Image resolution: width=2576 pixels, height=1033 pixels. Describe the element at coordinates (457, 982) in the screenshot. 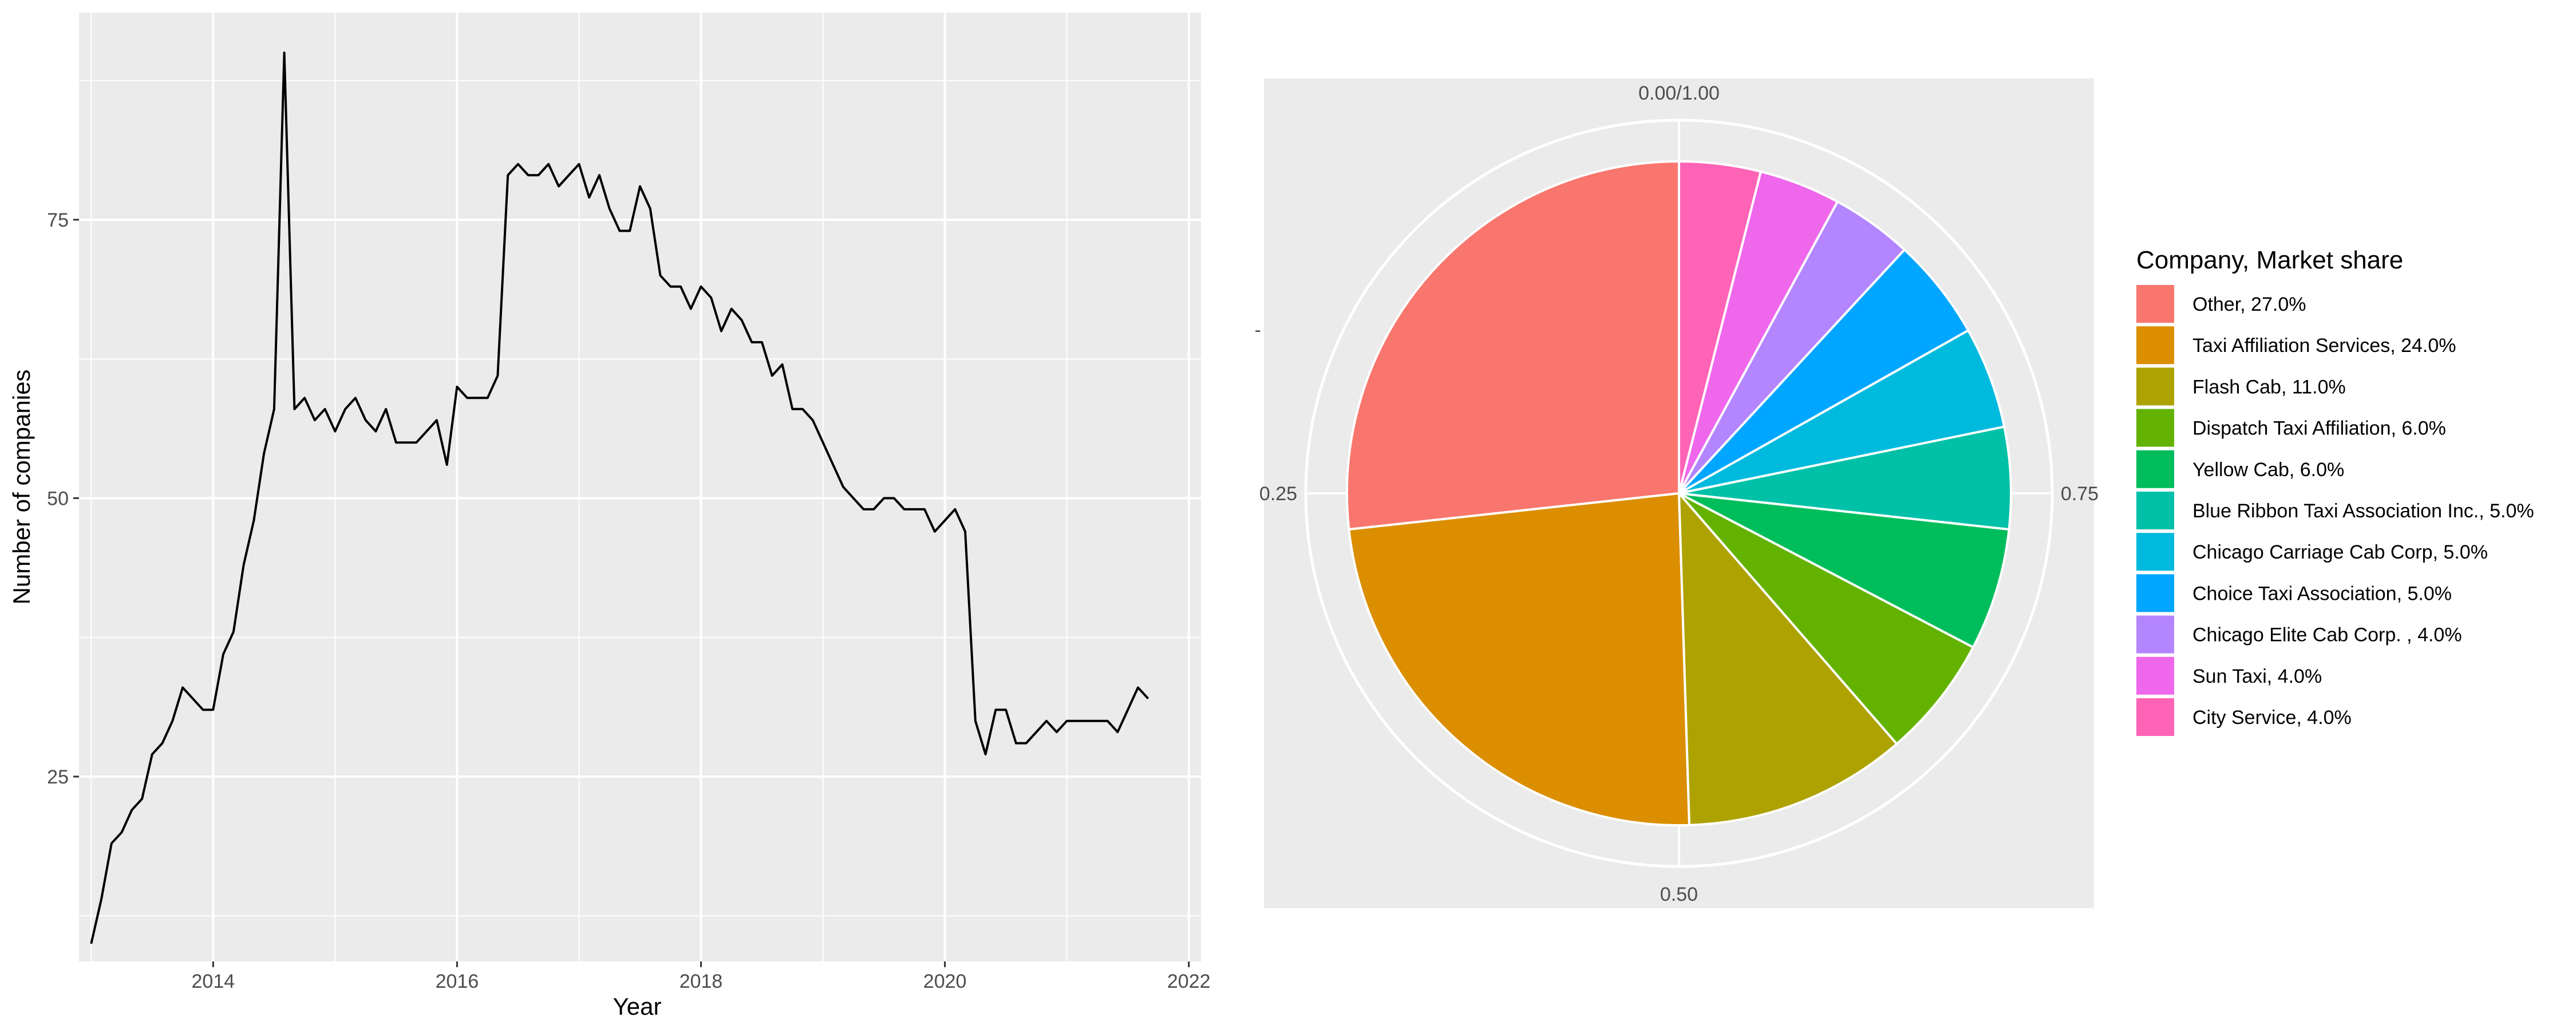

I see `x-tick-label: 2016` at that location.